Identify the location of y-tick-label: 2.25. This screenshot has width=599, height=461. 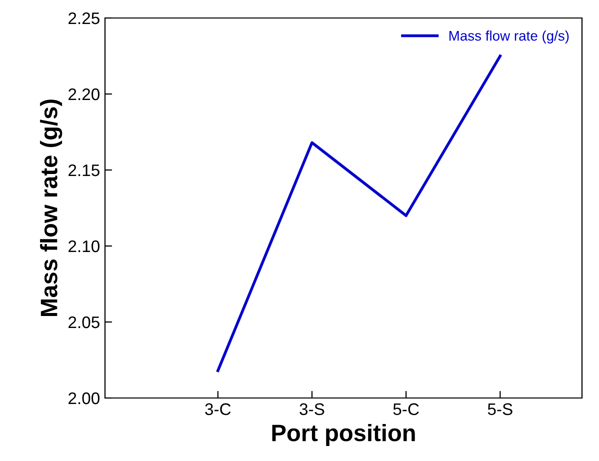
(84, 18).